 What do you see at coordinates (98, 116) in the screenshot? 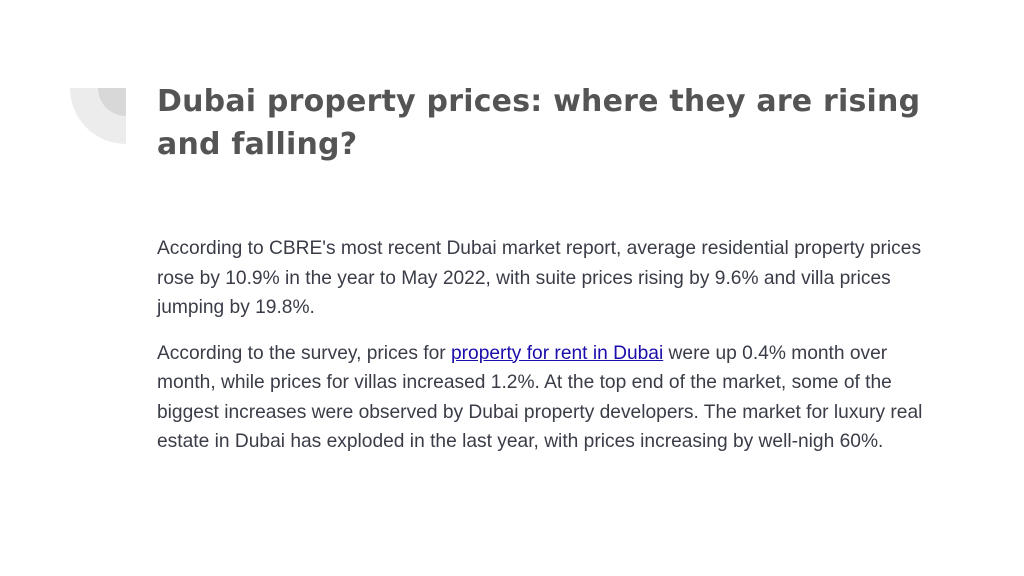
I see `quarter-circle-decoration` at bounding box center [98, 116].